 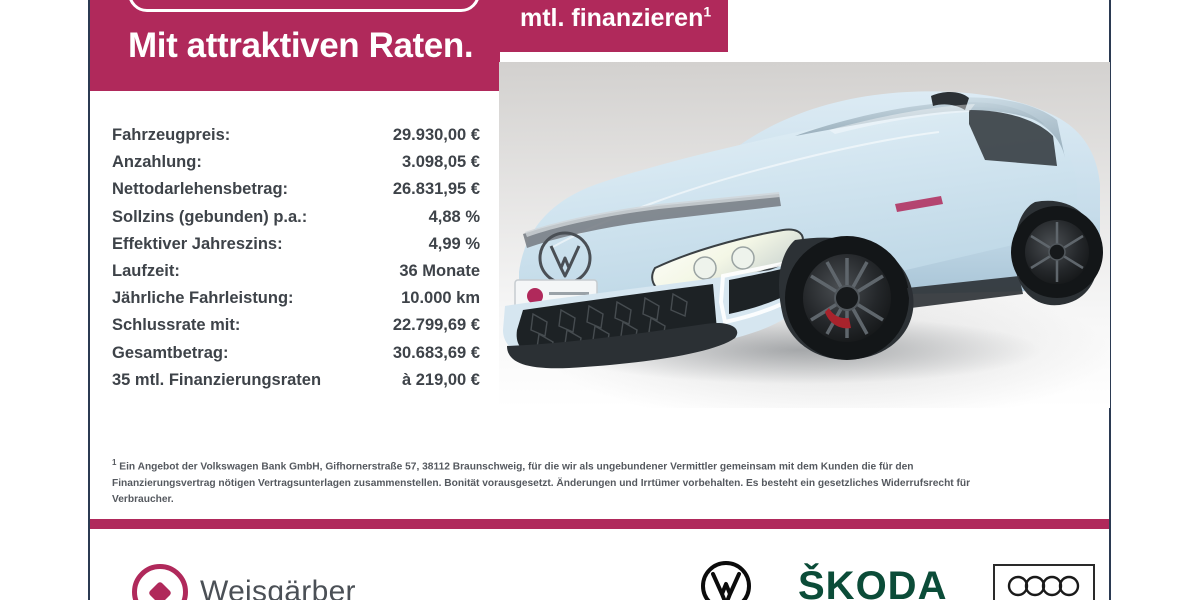 What do you see at coordinates (296, 275) in the screenshot?
I see `table-row: Laufzeit: 36 Monate` at bounding box center [296, 275].